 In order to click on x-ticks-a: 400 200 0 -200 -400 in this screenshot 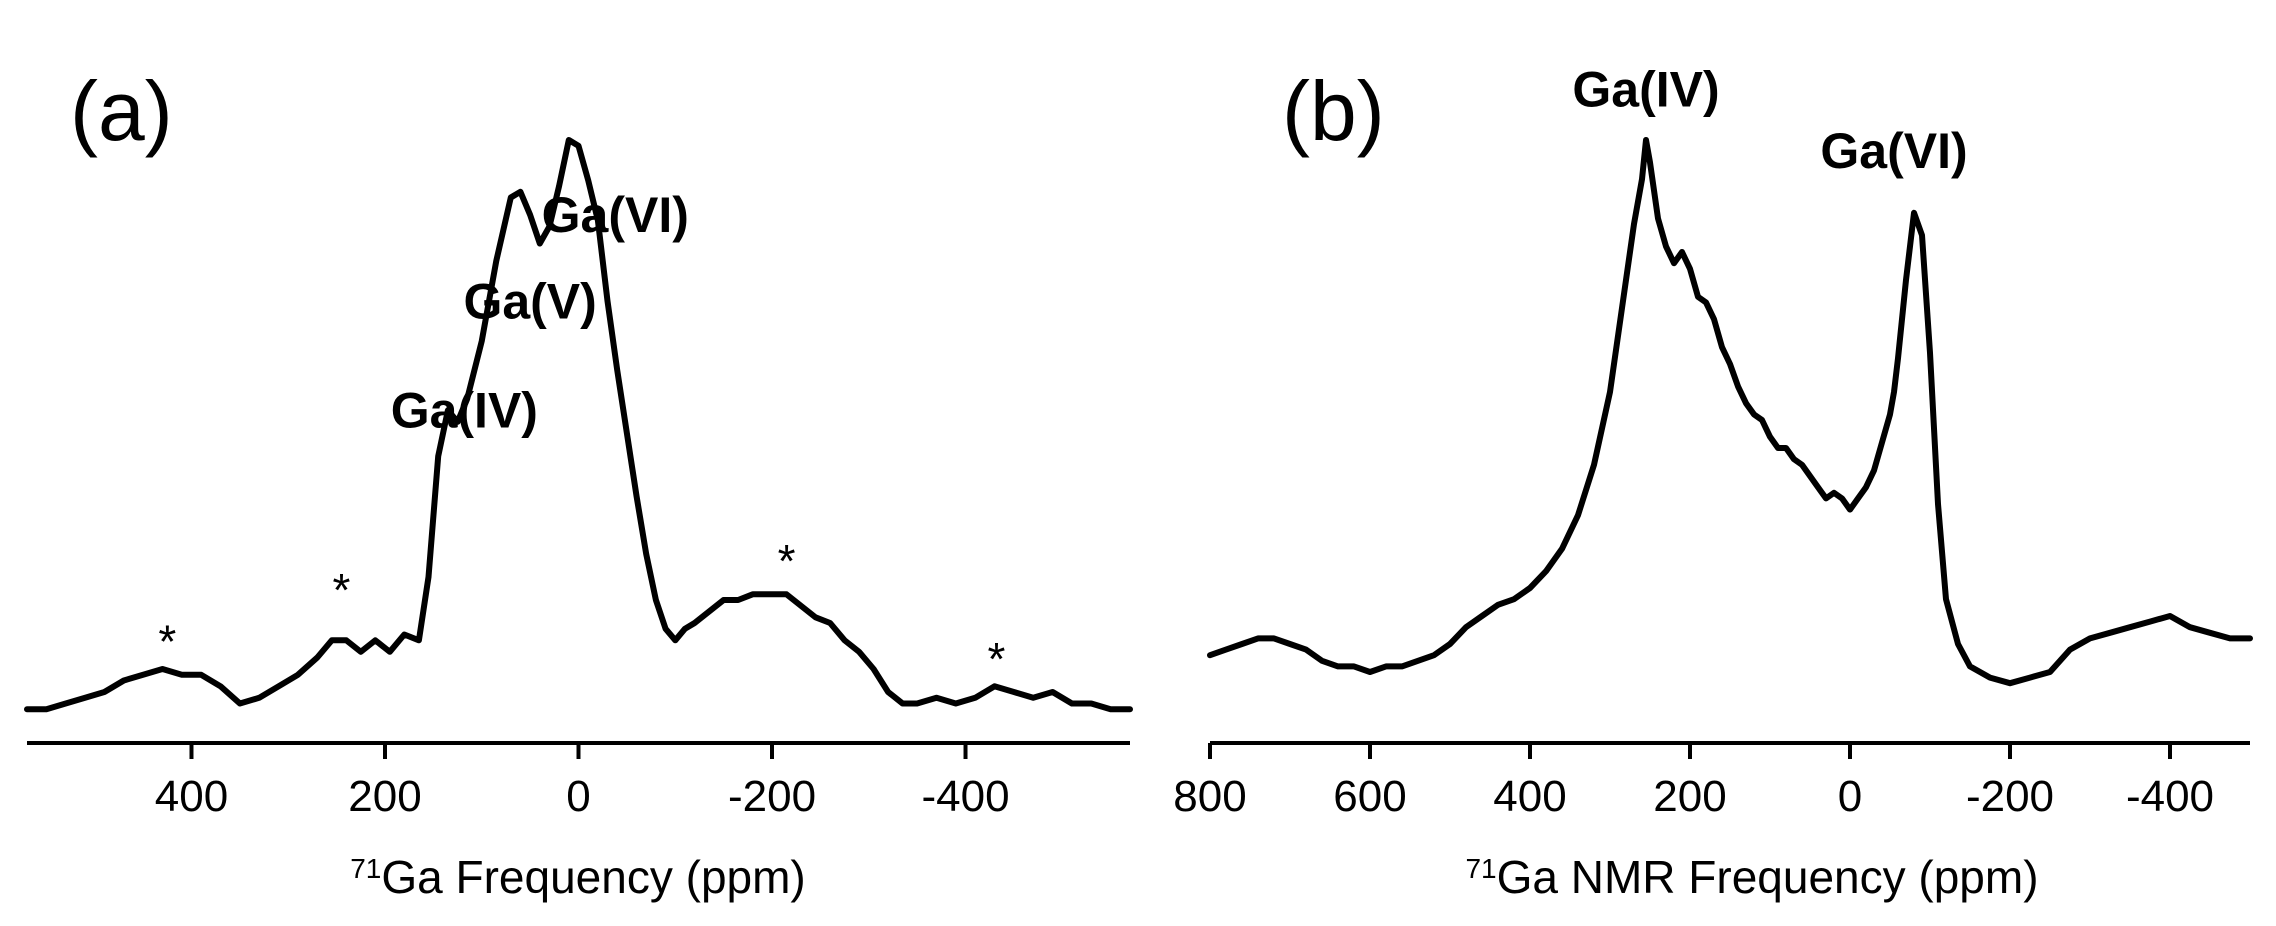, I will do `click(582, 782)`.